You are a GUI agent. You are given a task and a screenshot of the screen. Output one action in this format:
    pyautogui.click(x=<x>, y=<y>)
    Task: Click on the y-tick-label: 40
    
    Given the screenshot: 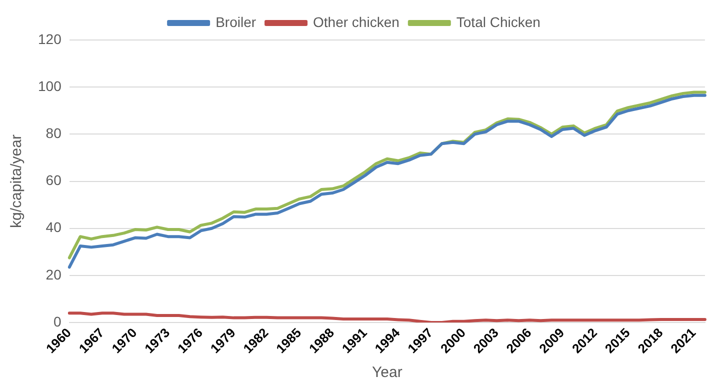 What is the action you would take?
    pyautogui.click(x=54, y=227)
    